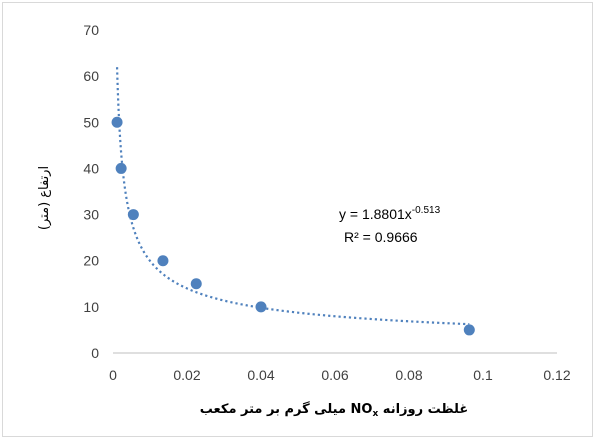 This screenshot has height=439, width=595. I want to click on y-tick-label: 0, so click(95, 353).